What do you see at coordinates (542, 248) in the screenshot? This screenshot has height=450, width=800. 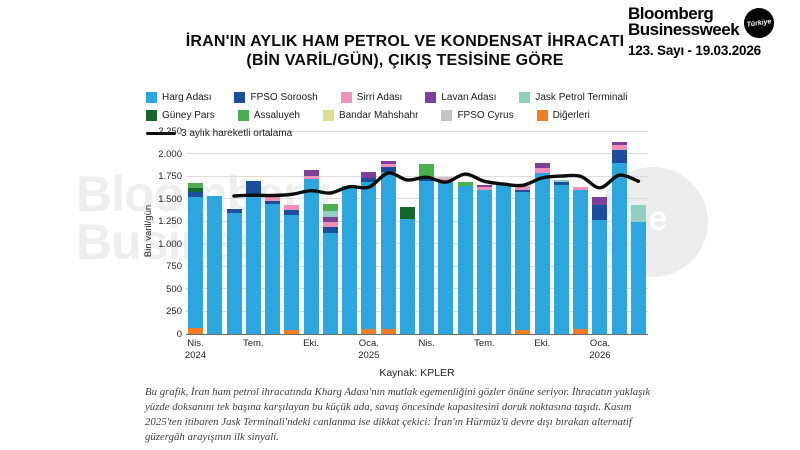 I see `bar-eki-2025` at bounding box center [542, 248].